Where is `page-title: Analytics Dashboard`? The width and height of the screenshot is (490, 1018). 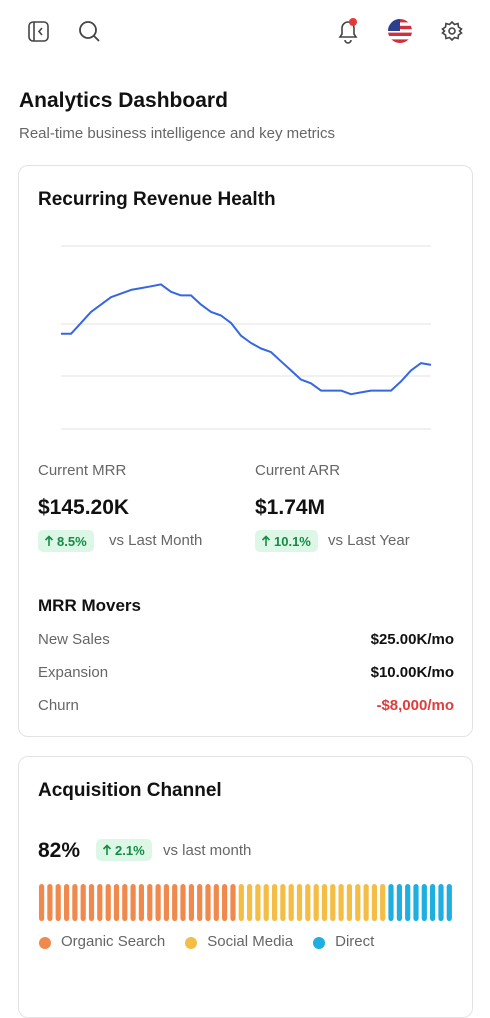
page-title: Analytics Dashboard is located at coordinates (123, 100).